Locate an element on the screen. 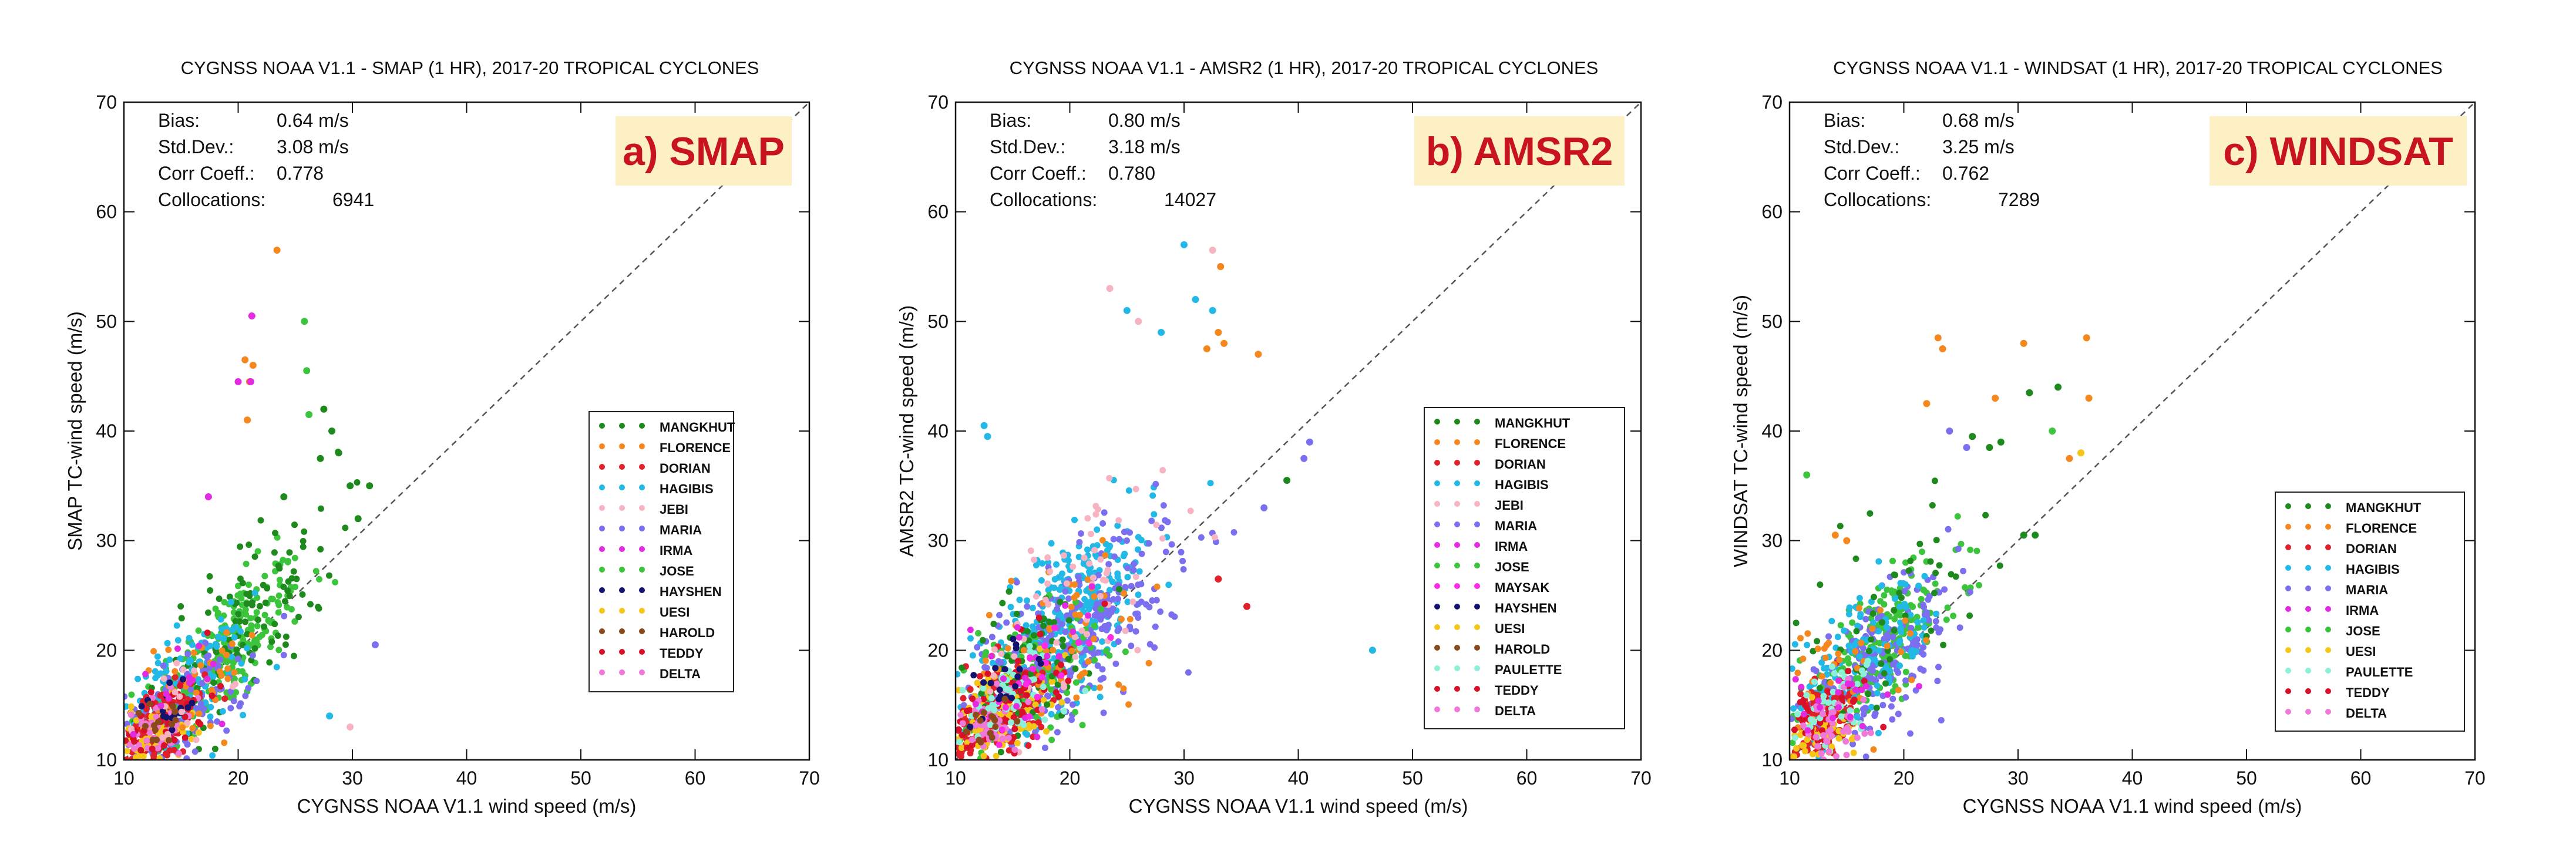 Image resolution: width=2576 pixels, height=865 pixels. legend-label: DELTA is located at coordinates (680, 674).